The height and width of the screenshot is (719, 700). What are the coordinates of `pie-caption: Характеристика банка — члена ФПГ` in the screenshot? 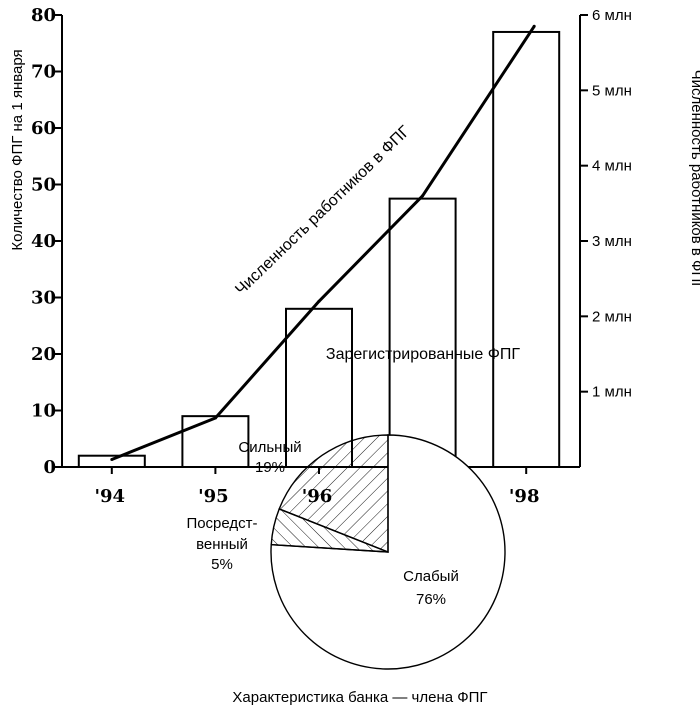 It's located at (359, 697).